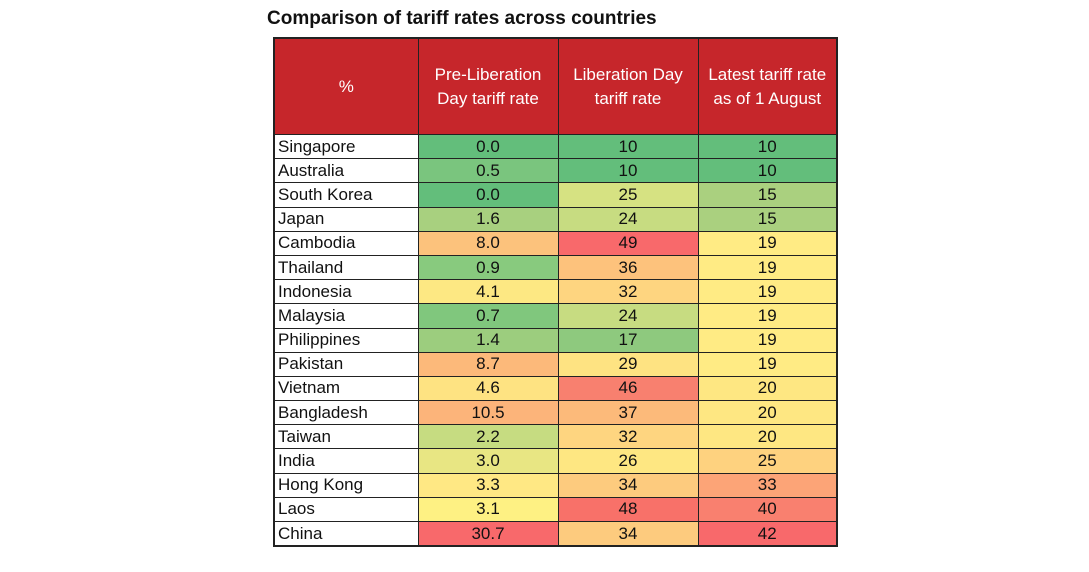 The width and height of the screenshot is (1089, 572). Describe the element at coordinates (767, 461) in the screenshot. I see `value-cell-latest-rate: 25` at that location.